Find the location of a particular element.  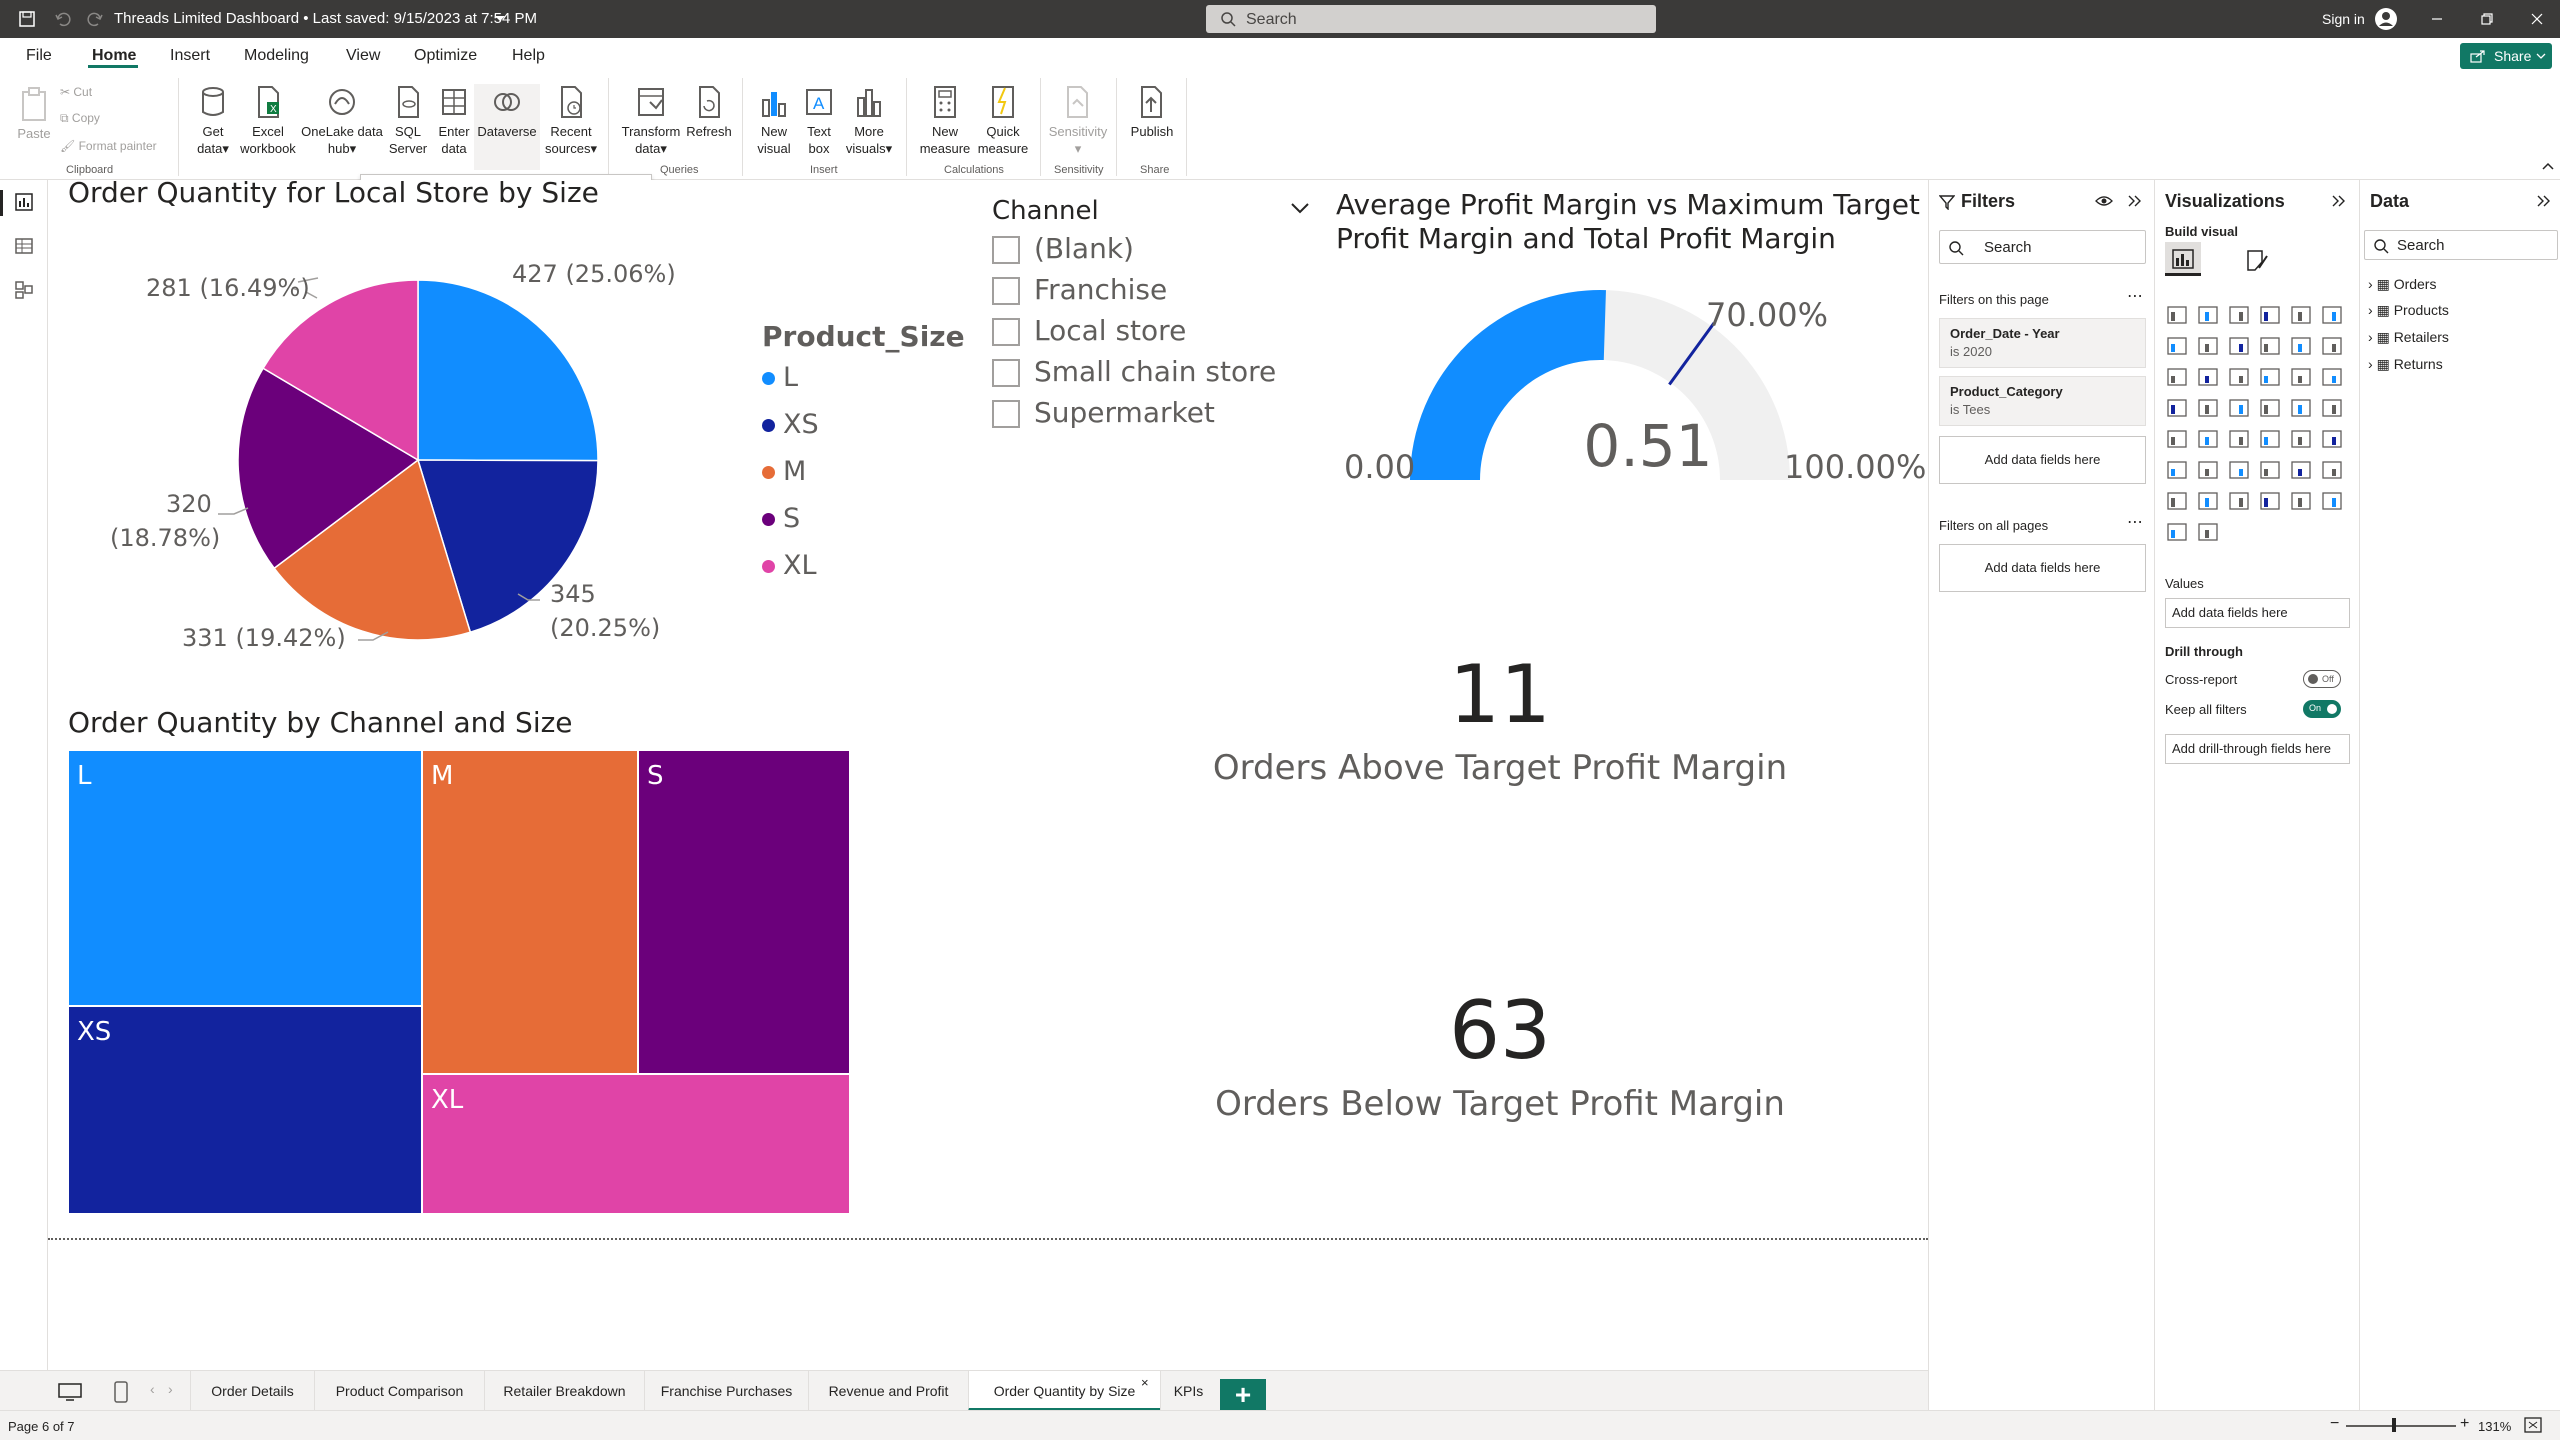

legend-item-xl: XL is located at coordinates (789, 565).